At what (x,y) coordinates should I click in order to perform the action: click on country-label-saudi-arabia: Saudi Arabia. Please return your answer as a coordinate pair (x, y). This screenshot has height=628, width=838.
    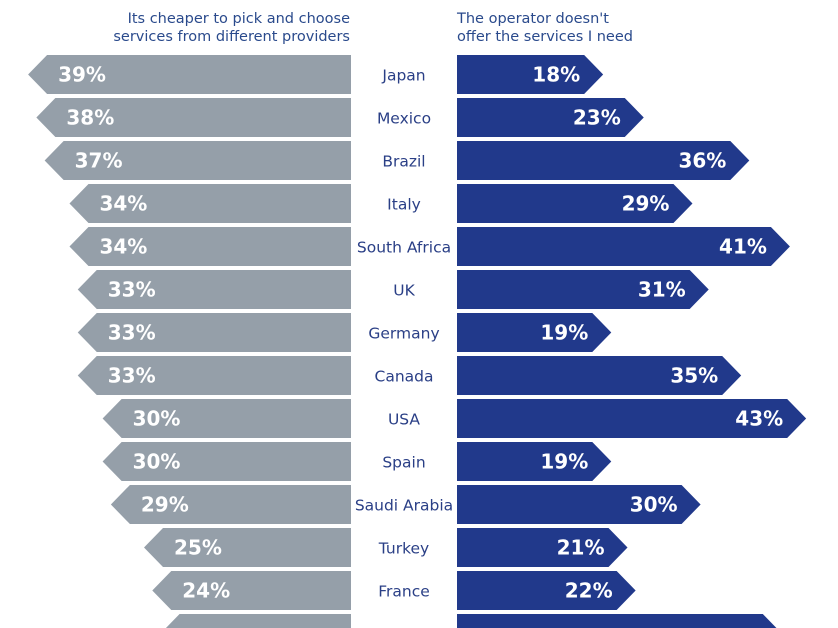
    Looking at the image, I should click on (404, 506).